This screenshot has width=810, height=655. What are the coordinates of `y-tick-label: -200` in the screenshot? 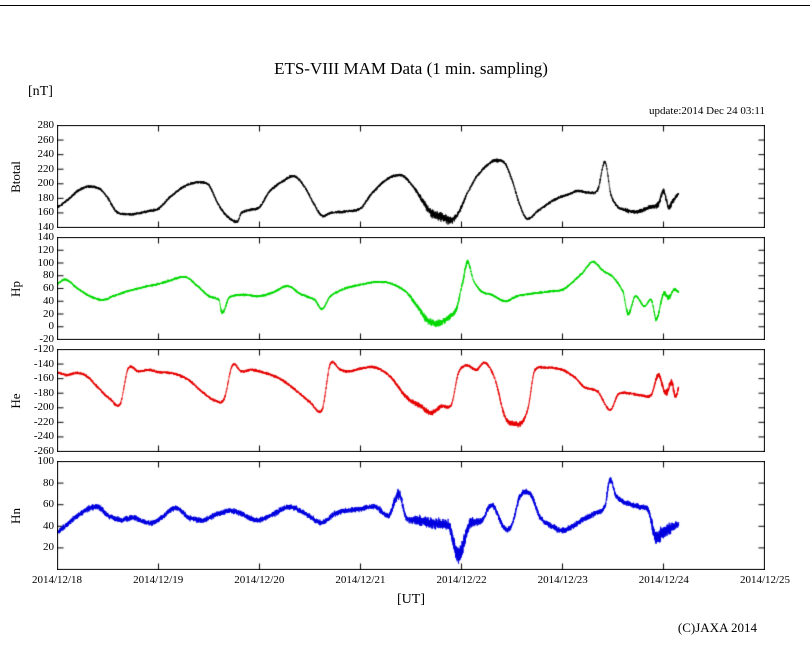 It's located at (43, 407).